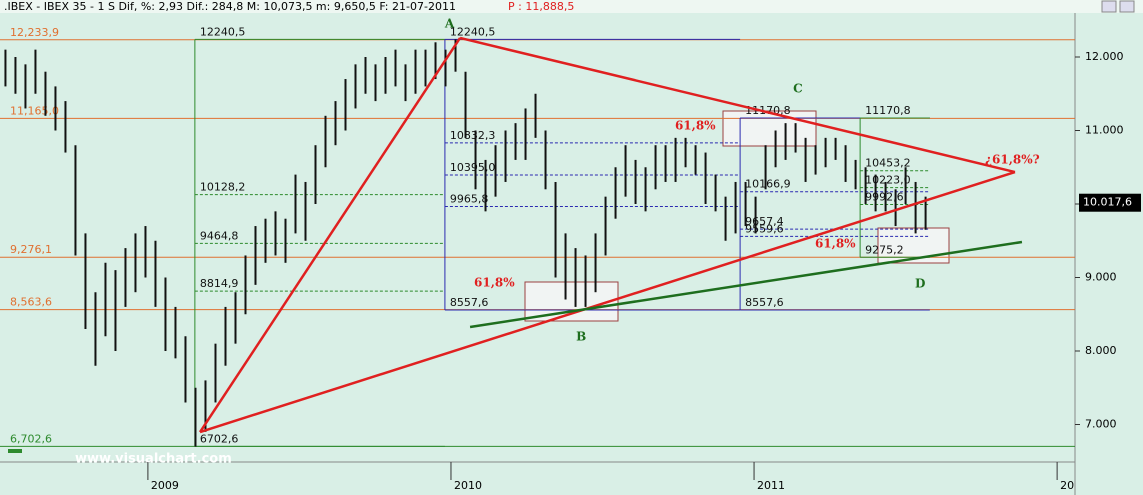 This screenshot has width=1143, height=495. What do you see at coordinates (1104, 130) in the screenshot?
I see `y-tick-label: 11.000` at bounding box center [1104, 130].